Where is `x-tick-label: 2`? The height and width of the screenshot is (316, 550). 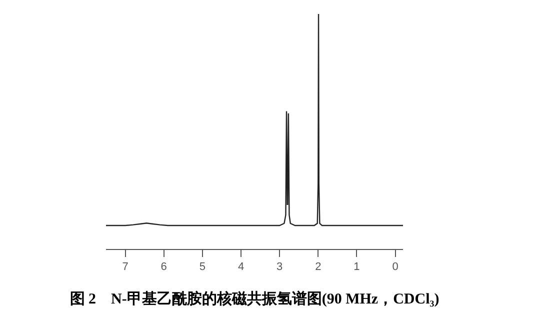 x-tick-label: 2 is located at coordinates (318, 267).